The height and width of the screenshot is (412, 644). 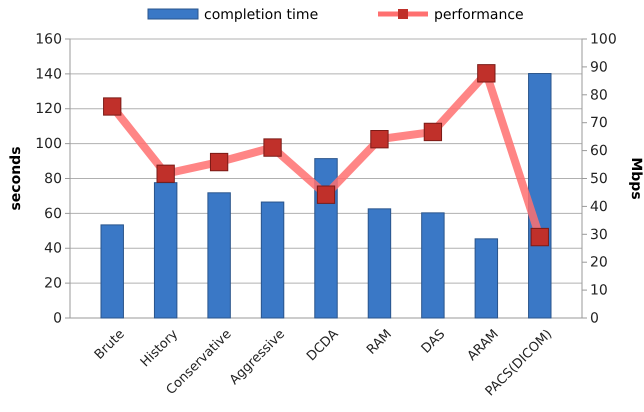 What do you see at coordinates (48, 74) in the screenshot?
I see `y-tick-label: 140` at bounding box center [48, 74].